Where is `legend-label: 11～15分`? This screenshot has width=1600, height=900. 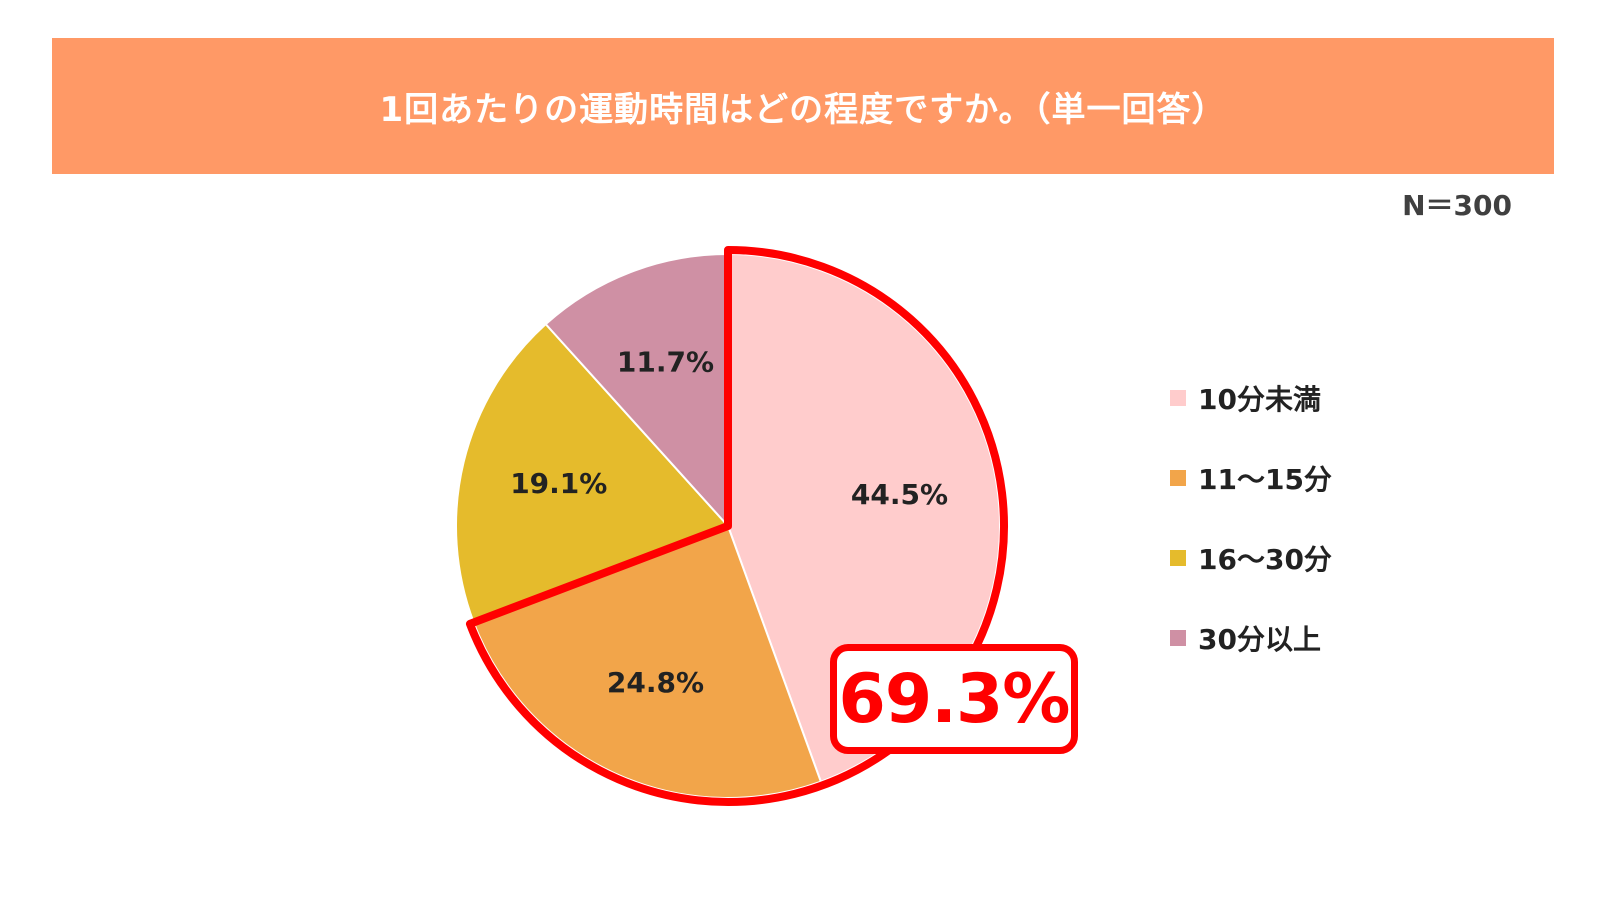
legend-label: 11～15分 is located at coordinates (1265, 479).